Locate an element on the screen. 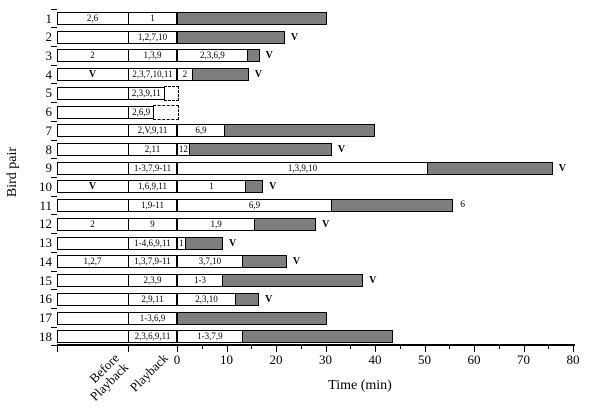 The height and width of the screenshot is (407, 600). column-header-before-playback: Before Playback is located at coordinates (109, 377).